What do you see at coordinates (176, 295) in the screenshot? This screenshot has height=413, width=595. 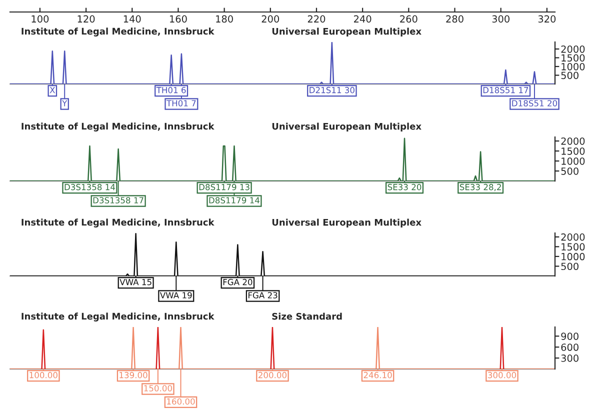 I see `annotation: VWA 19` at bounding box center [176, 295].